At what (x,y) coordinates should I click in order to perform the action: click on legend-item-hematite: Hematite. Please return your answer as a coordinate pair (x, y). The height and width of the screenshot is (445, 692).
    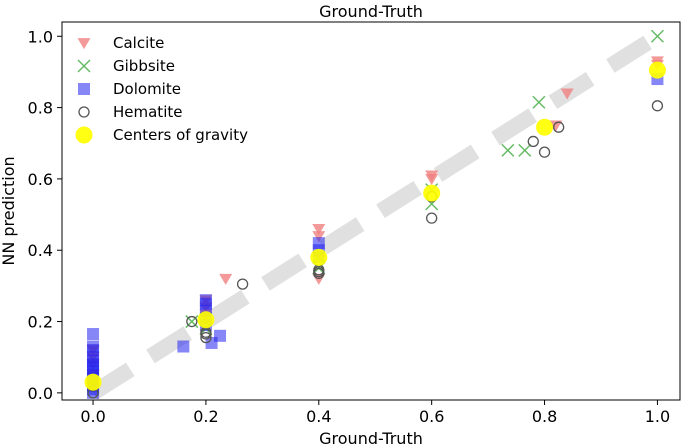
    Looking at the image, I should click on (130, 112).